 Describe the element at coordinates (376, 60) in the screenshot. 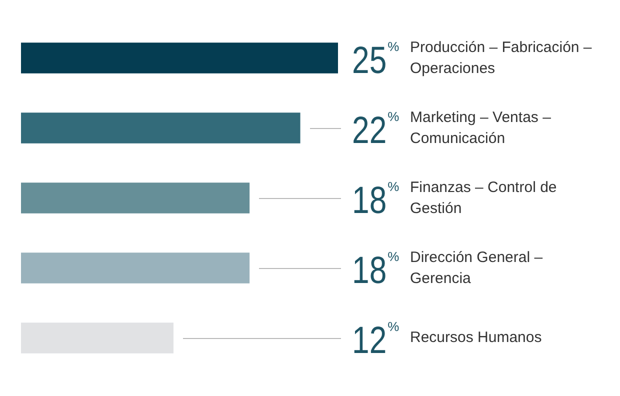

I see `data-label: 25%` at that location.